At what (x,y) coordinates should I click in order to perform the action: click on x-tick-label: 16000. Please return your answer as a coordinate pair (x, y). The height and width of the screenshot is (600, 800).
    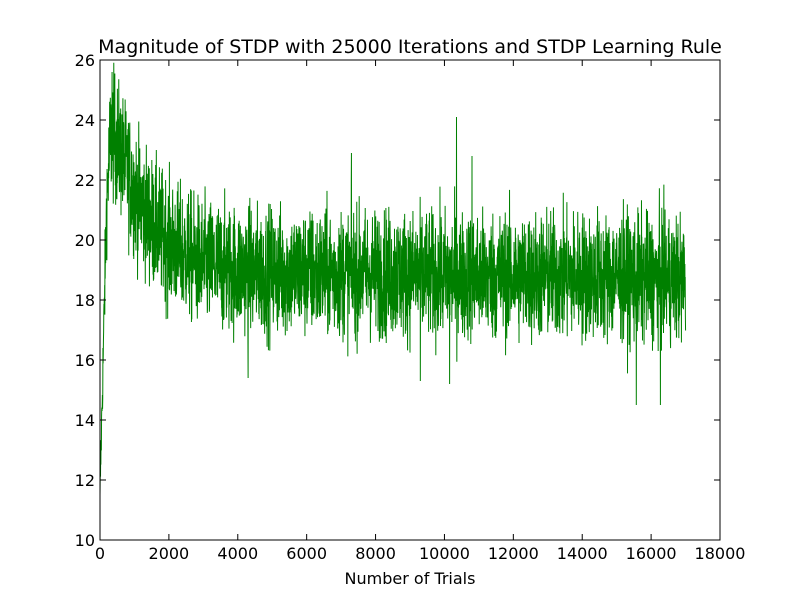
    Looking at the image, I should click on (651, 553).